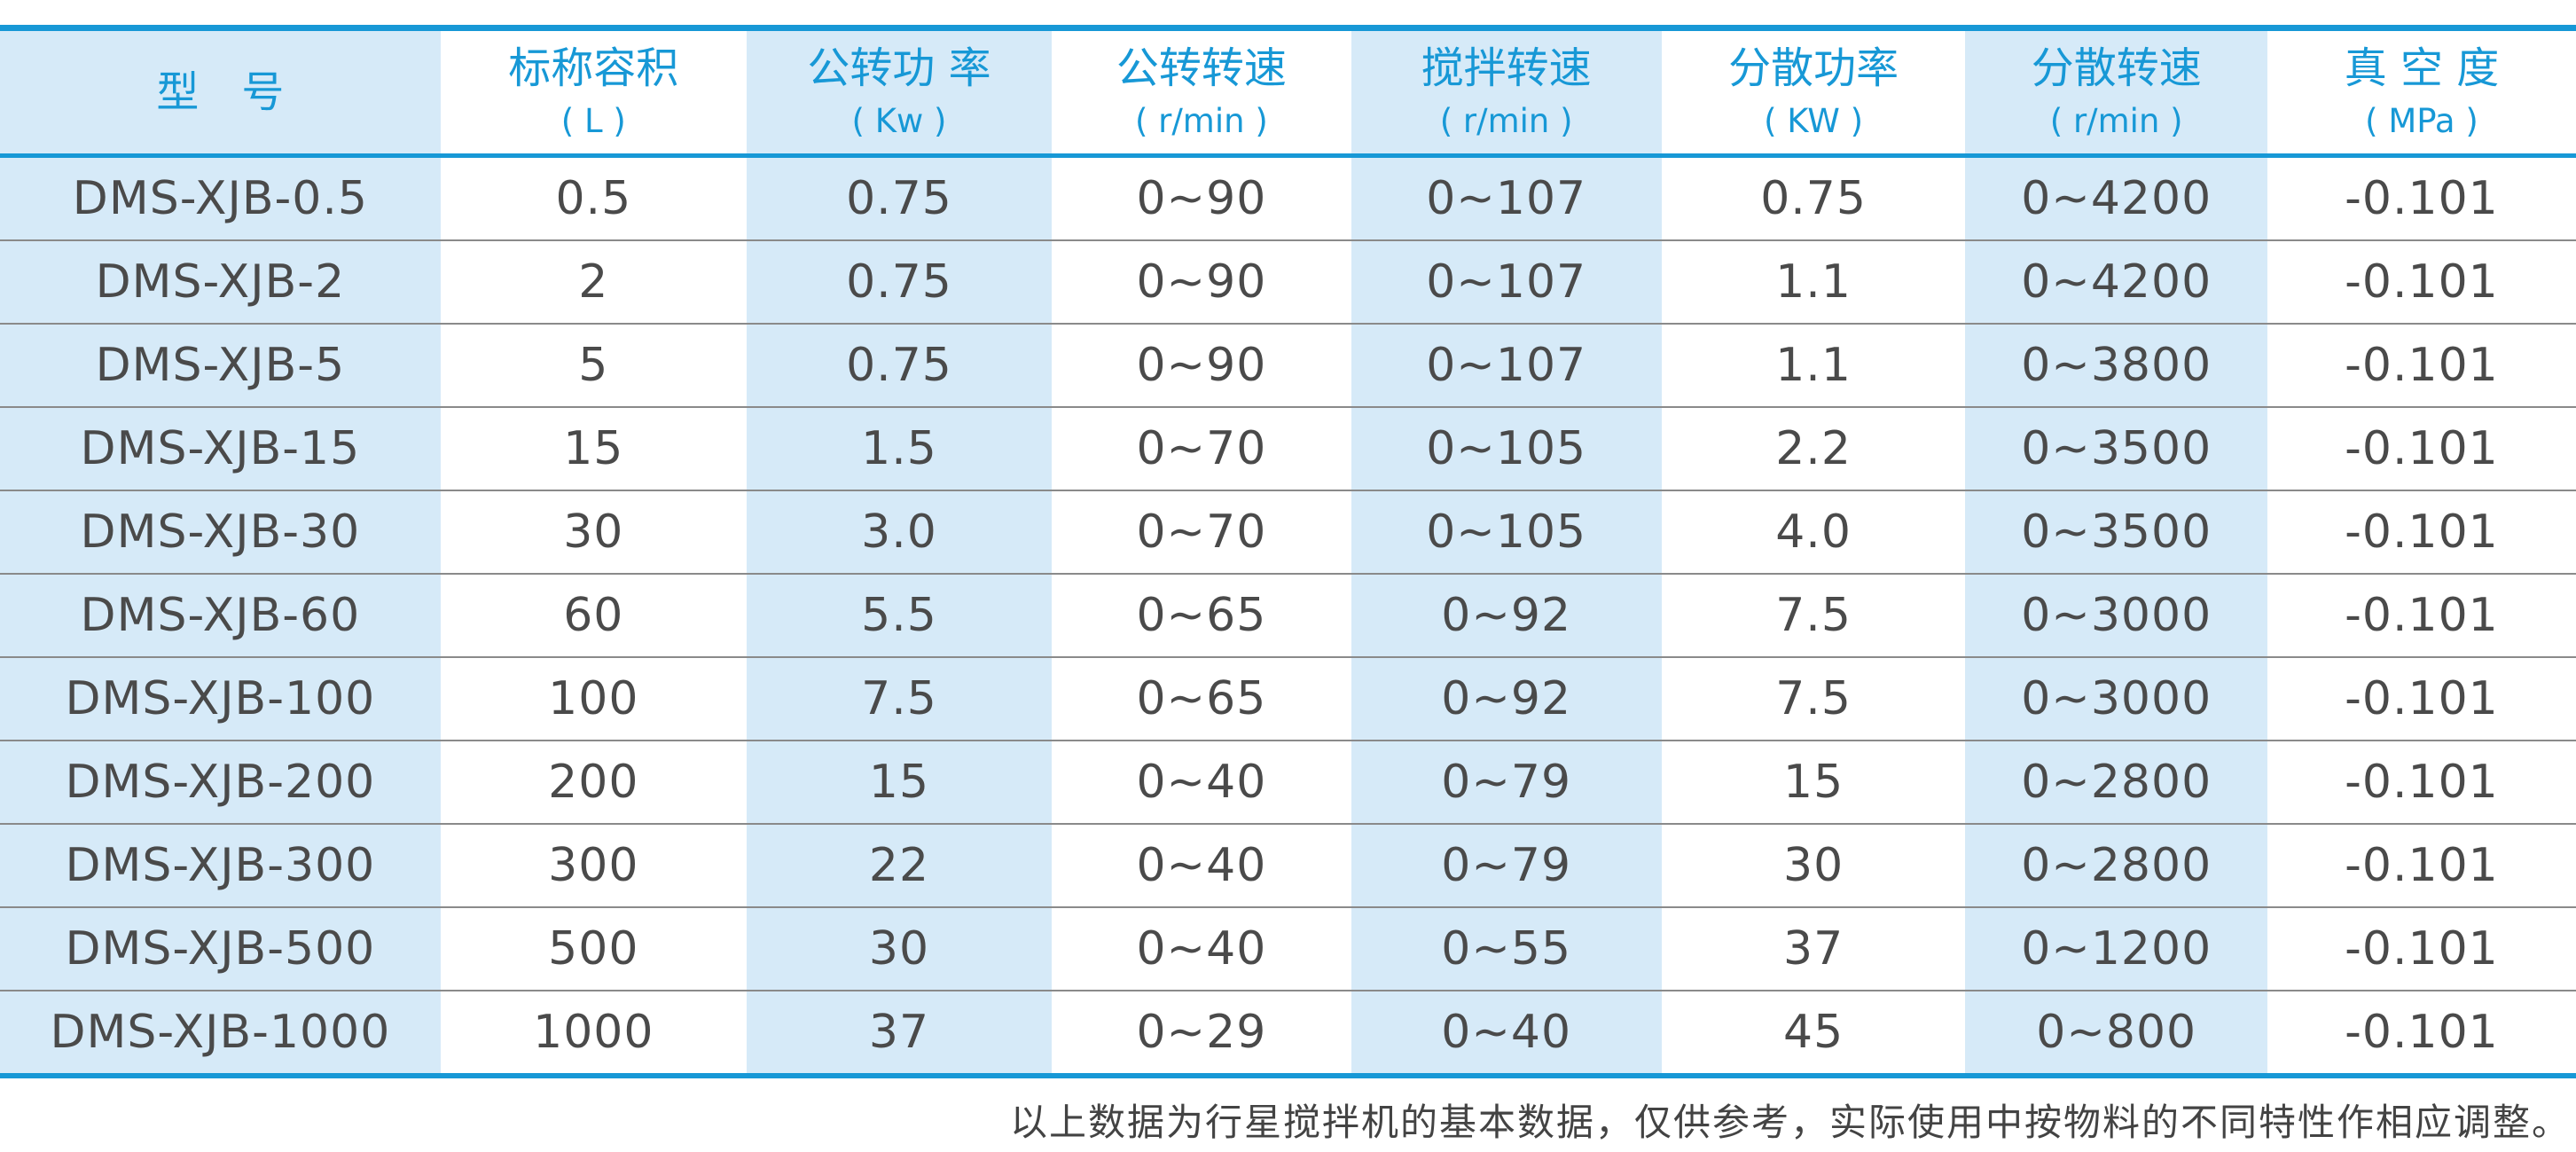 This screenshot has width=2576, height=1152. What do you see at coordinates (899, 615) in the screenshot?
I see `table-cell: 5.5` at bounding box center [899, 615].